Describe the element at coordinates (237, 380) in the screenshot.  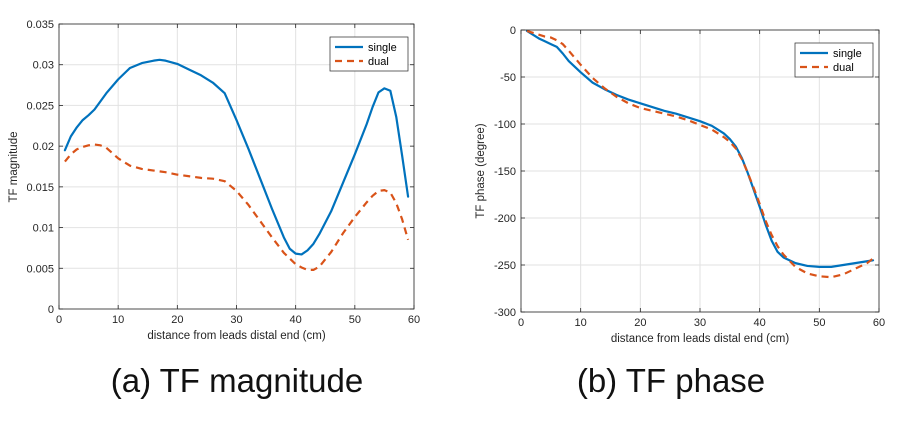
I see `chart-caption: (a) TF magnitude` at that location.